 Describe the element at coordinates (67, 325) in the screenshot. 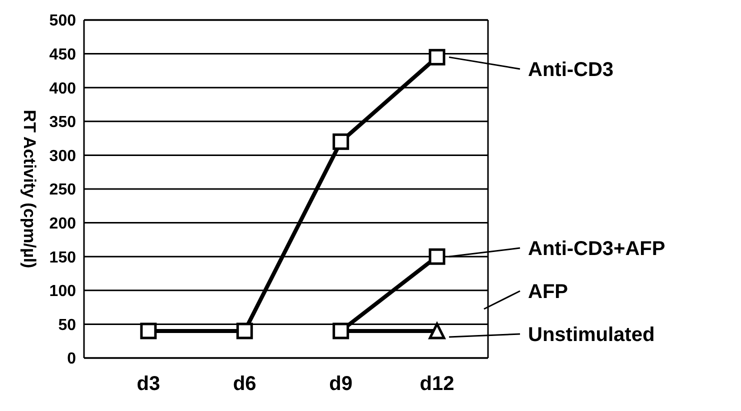

I see `y-tick-label: 50` at that location.